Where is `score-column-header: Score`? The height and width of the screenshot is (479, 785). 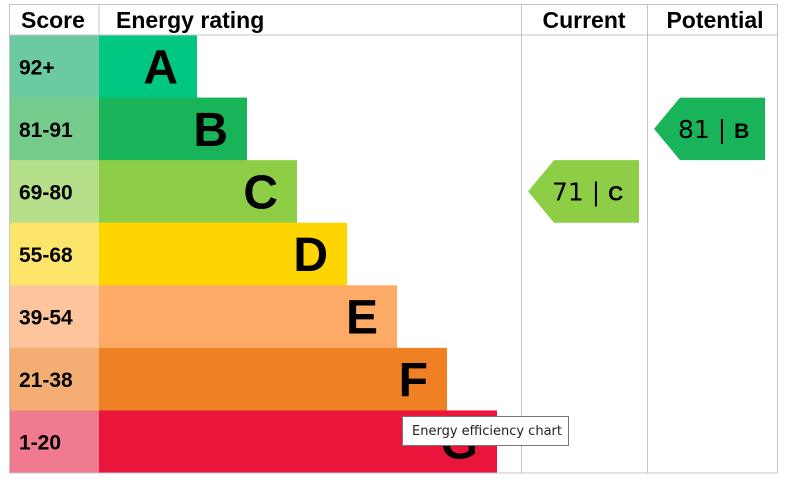 score-column-header: Score is located at coordinates (53, 20).